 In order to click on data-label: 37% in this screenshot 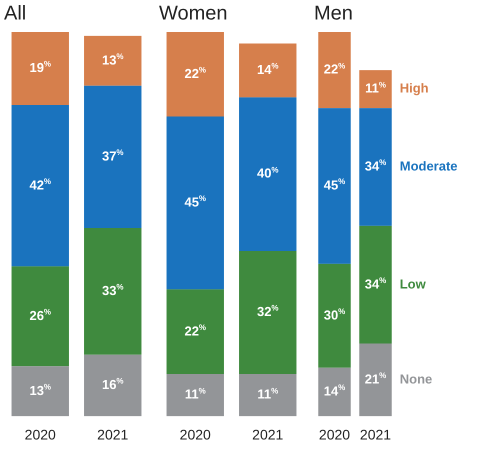, I will do `click(113, 156)`.